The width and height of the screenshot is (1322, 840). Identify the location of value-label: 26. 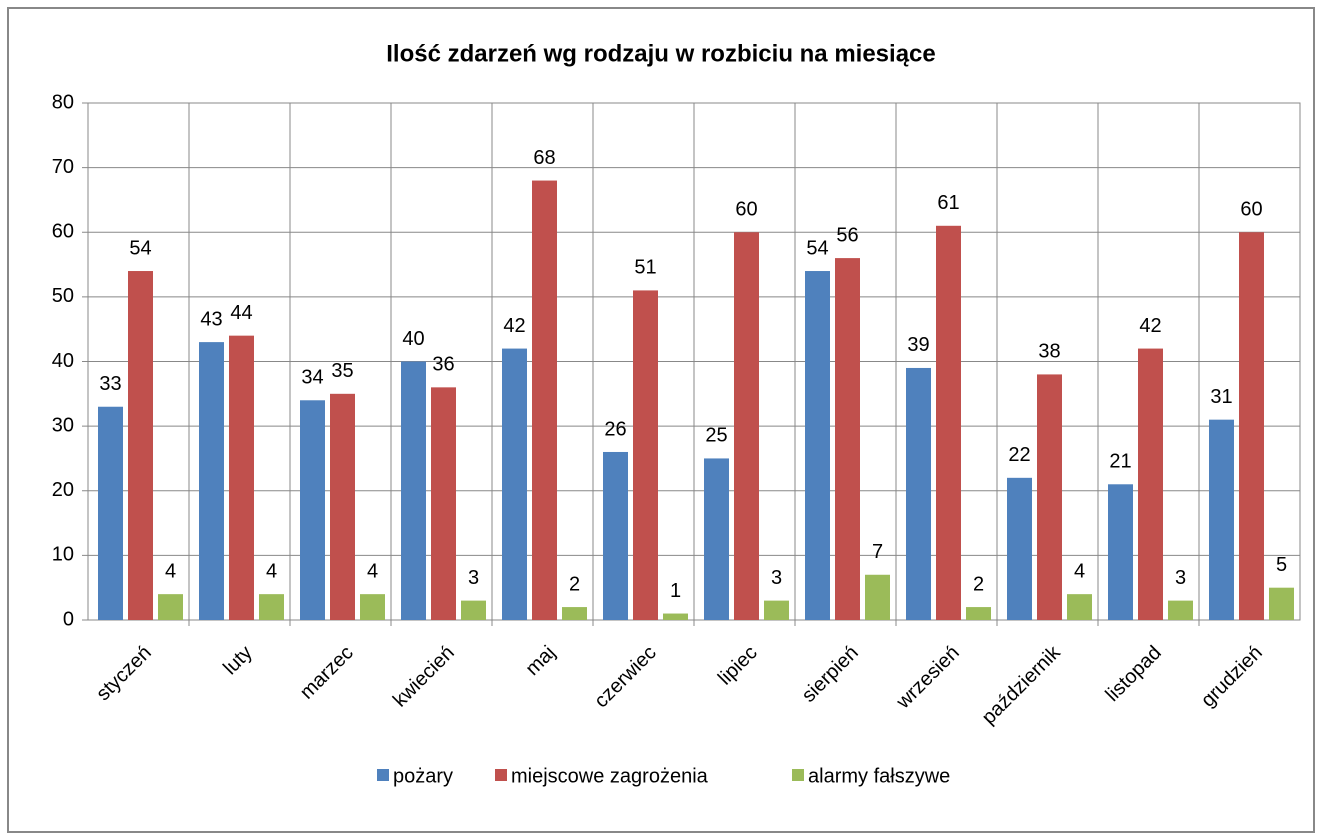
(615, 429).